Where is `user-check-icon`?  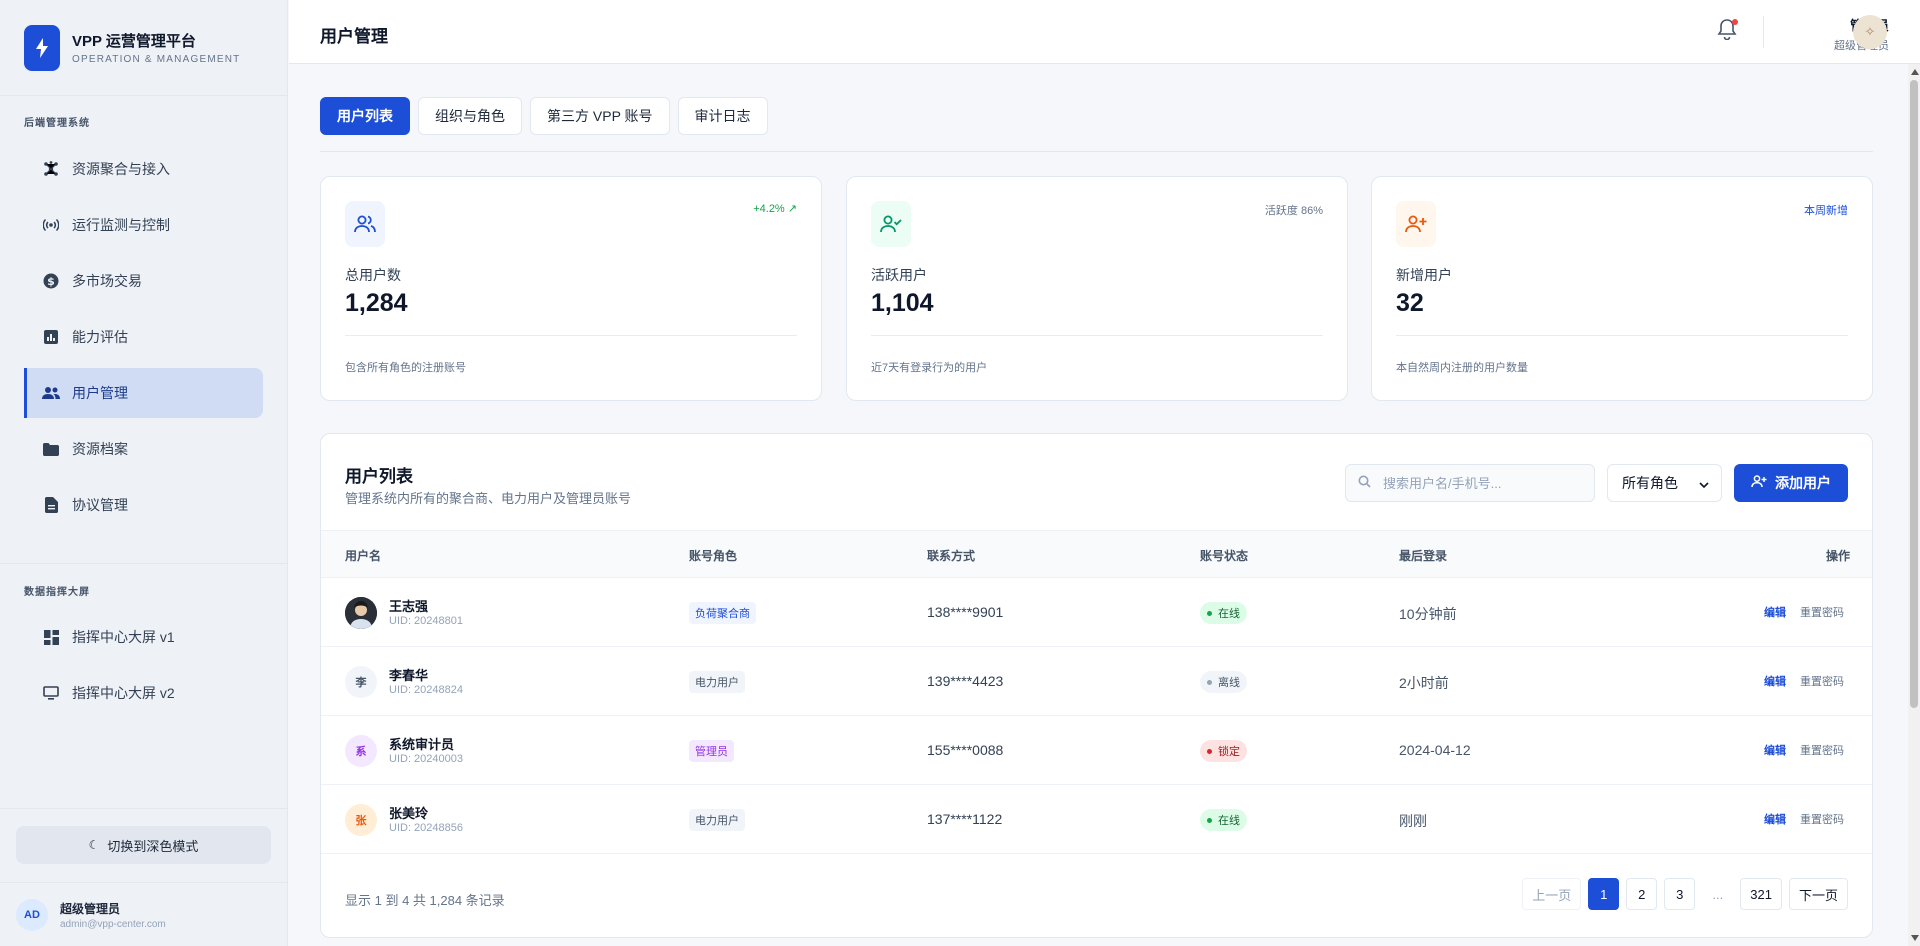
user-check-icon is located at coordinates (891, 224).